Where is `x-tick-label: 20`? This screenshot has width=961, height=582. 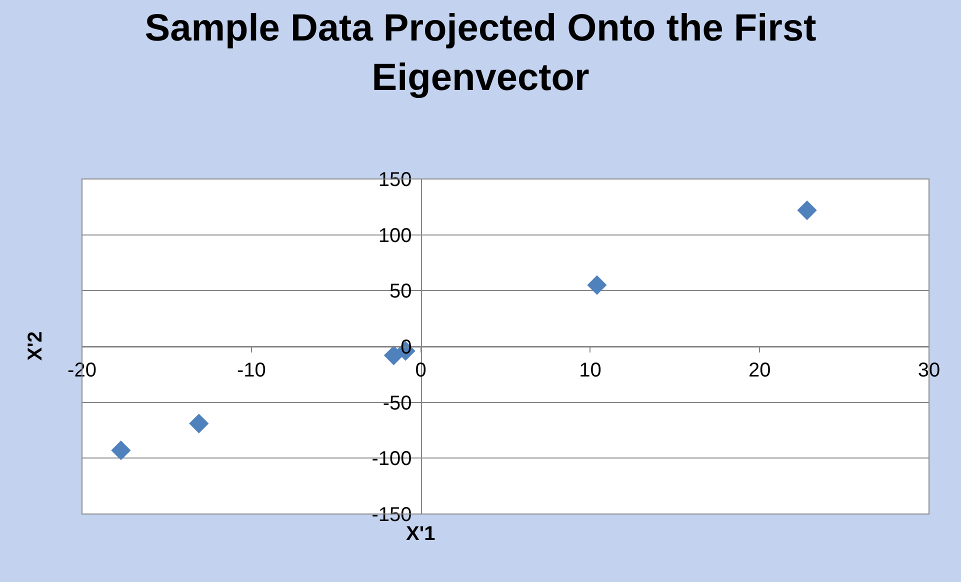
x-tick-label: 20 is located at coordinates (759, 371).